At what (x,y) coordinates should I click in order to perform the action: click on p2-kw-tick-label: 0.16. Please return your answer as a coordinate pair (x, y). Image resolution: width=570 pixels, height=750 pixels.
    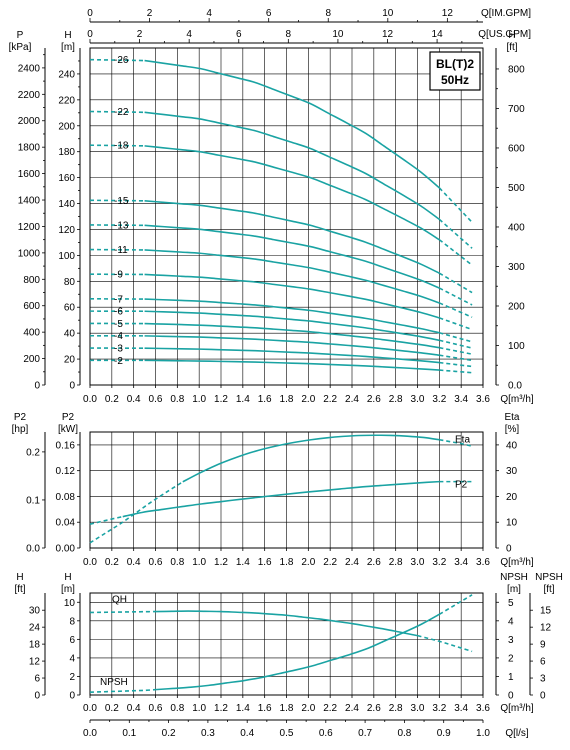
    Looking at the image, I should click on (66, 445).